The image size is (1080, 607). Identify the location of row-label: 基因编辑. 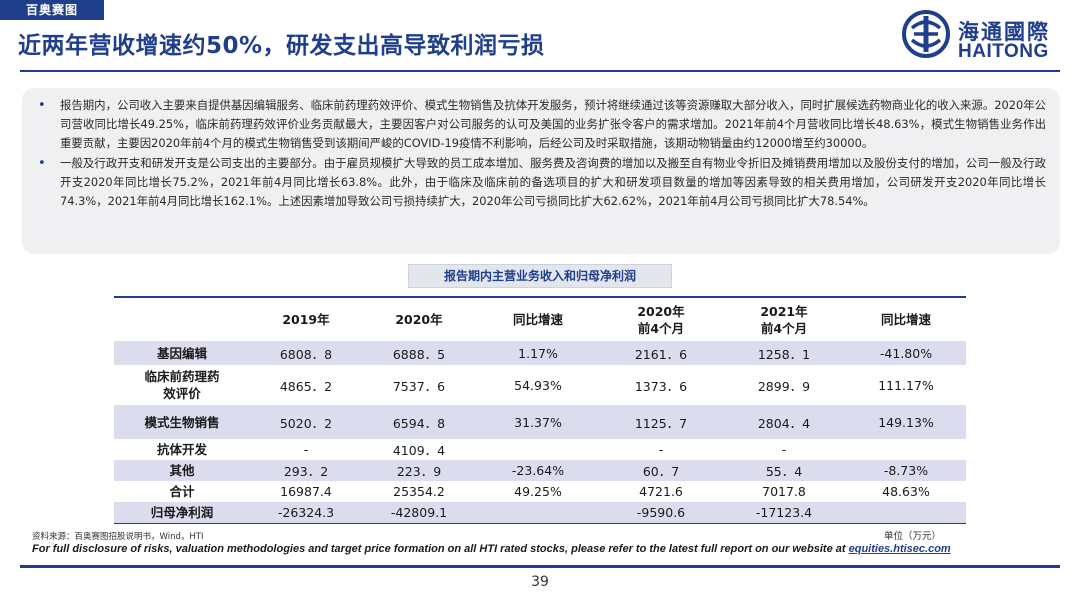
(181, 353).